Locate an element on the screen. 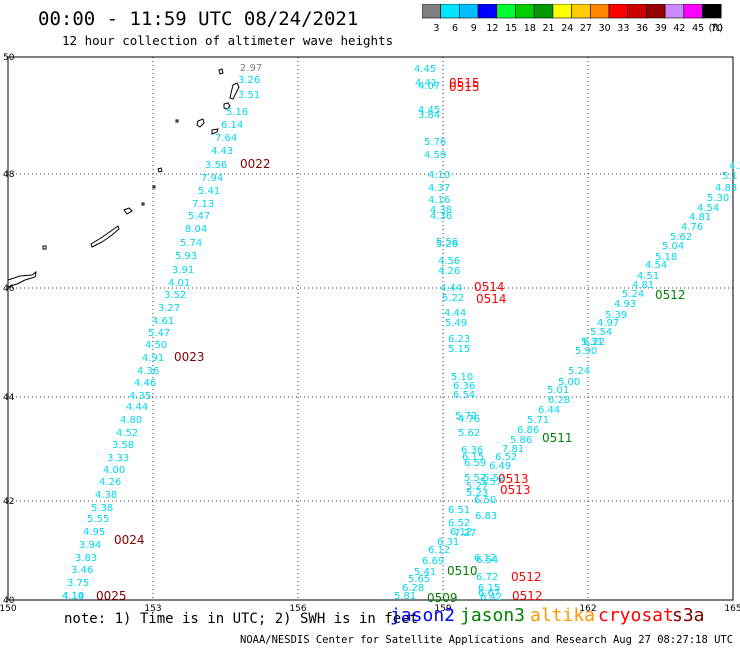 The width and height of the screenshot is (740, 650). swh-observation: 4.46 is located at coordinates (145, 383).